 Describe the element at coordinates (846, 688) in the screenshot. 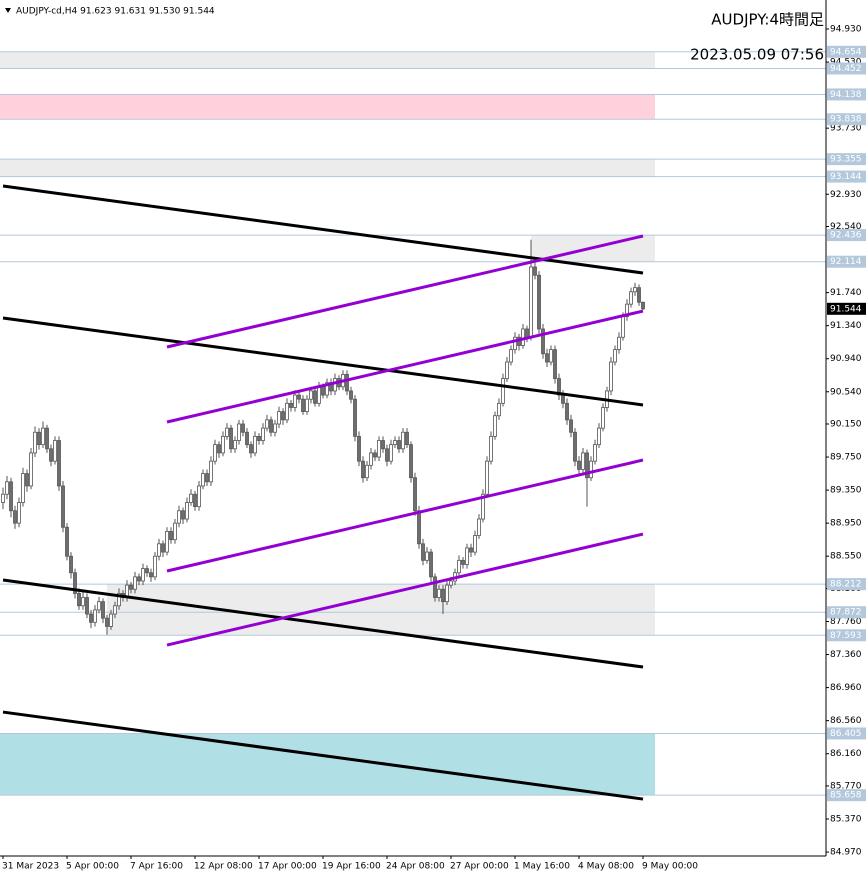

I see `y-tick-label: 86.960` at that location.